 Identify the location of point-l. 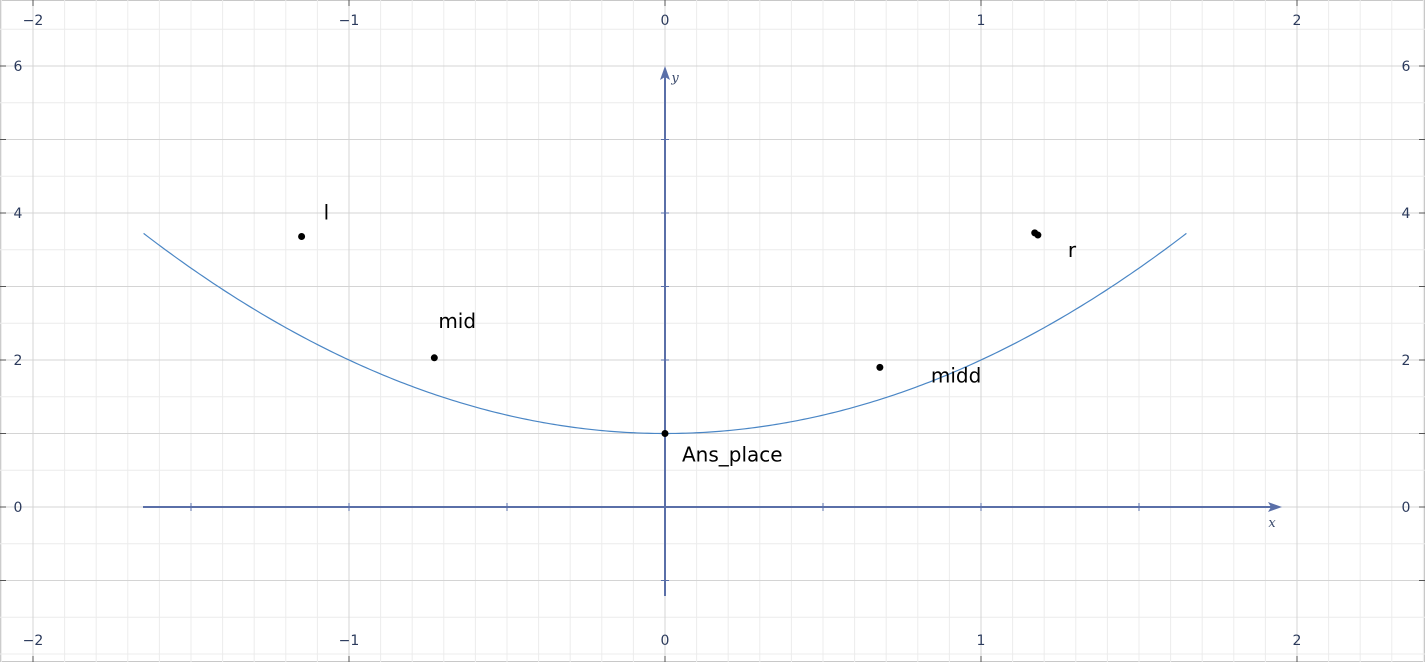
(302, 237).